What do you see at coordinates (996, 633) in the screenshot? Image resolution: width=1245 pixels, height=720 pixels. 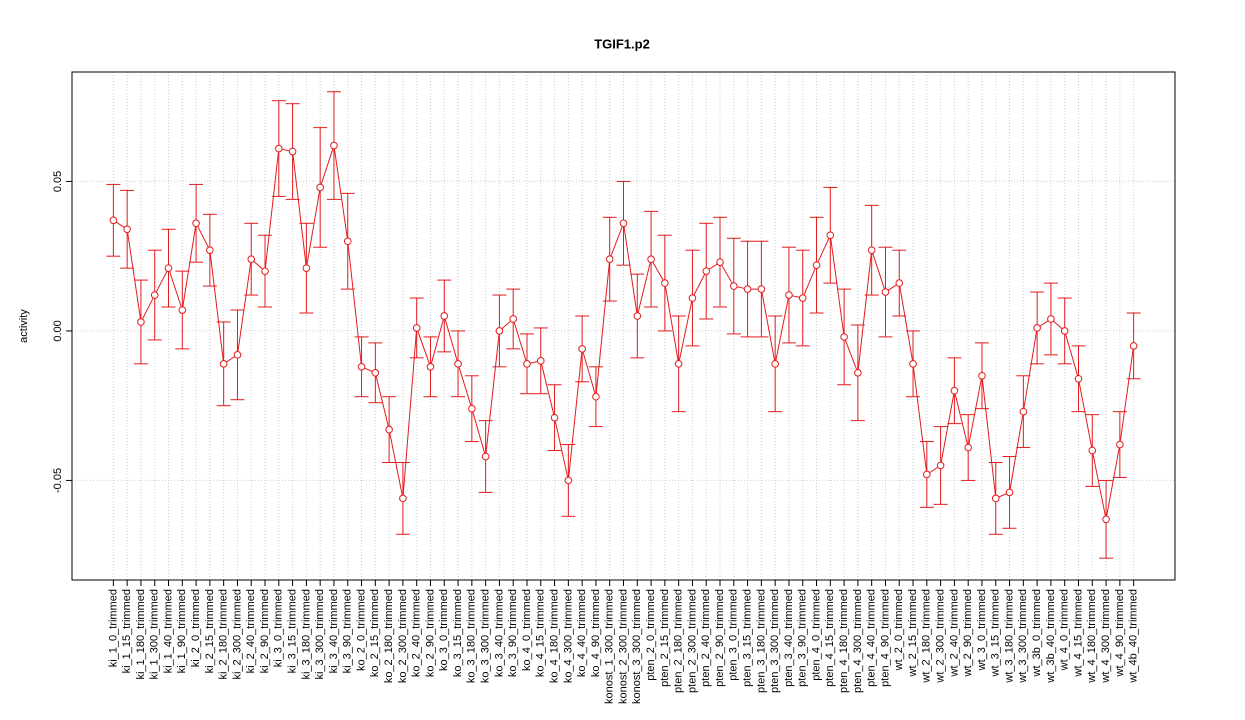 I see `x-tick-label: wt_3_15_trimmed` at bounding box center [996, 633].